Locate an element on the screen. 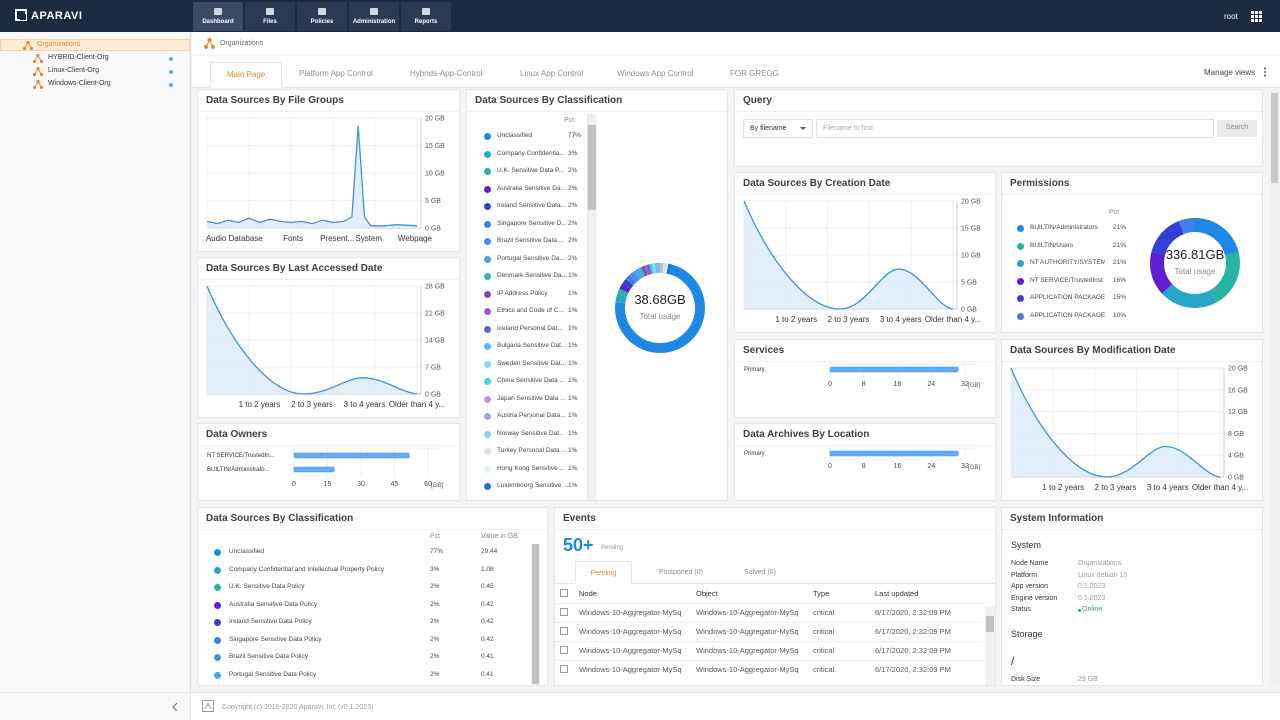 The height and width of the screenshot is (720, 1280). filter-select-label: By filename is located at coordinates (768, 128).